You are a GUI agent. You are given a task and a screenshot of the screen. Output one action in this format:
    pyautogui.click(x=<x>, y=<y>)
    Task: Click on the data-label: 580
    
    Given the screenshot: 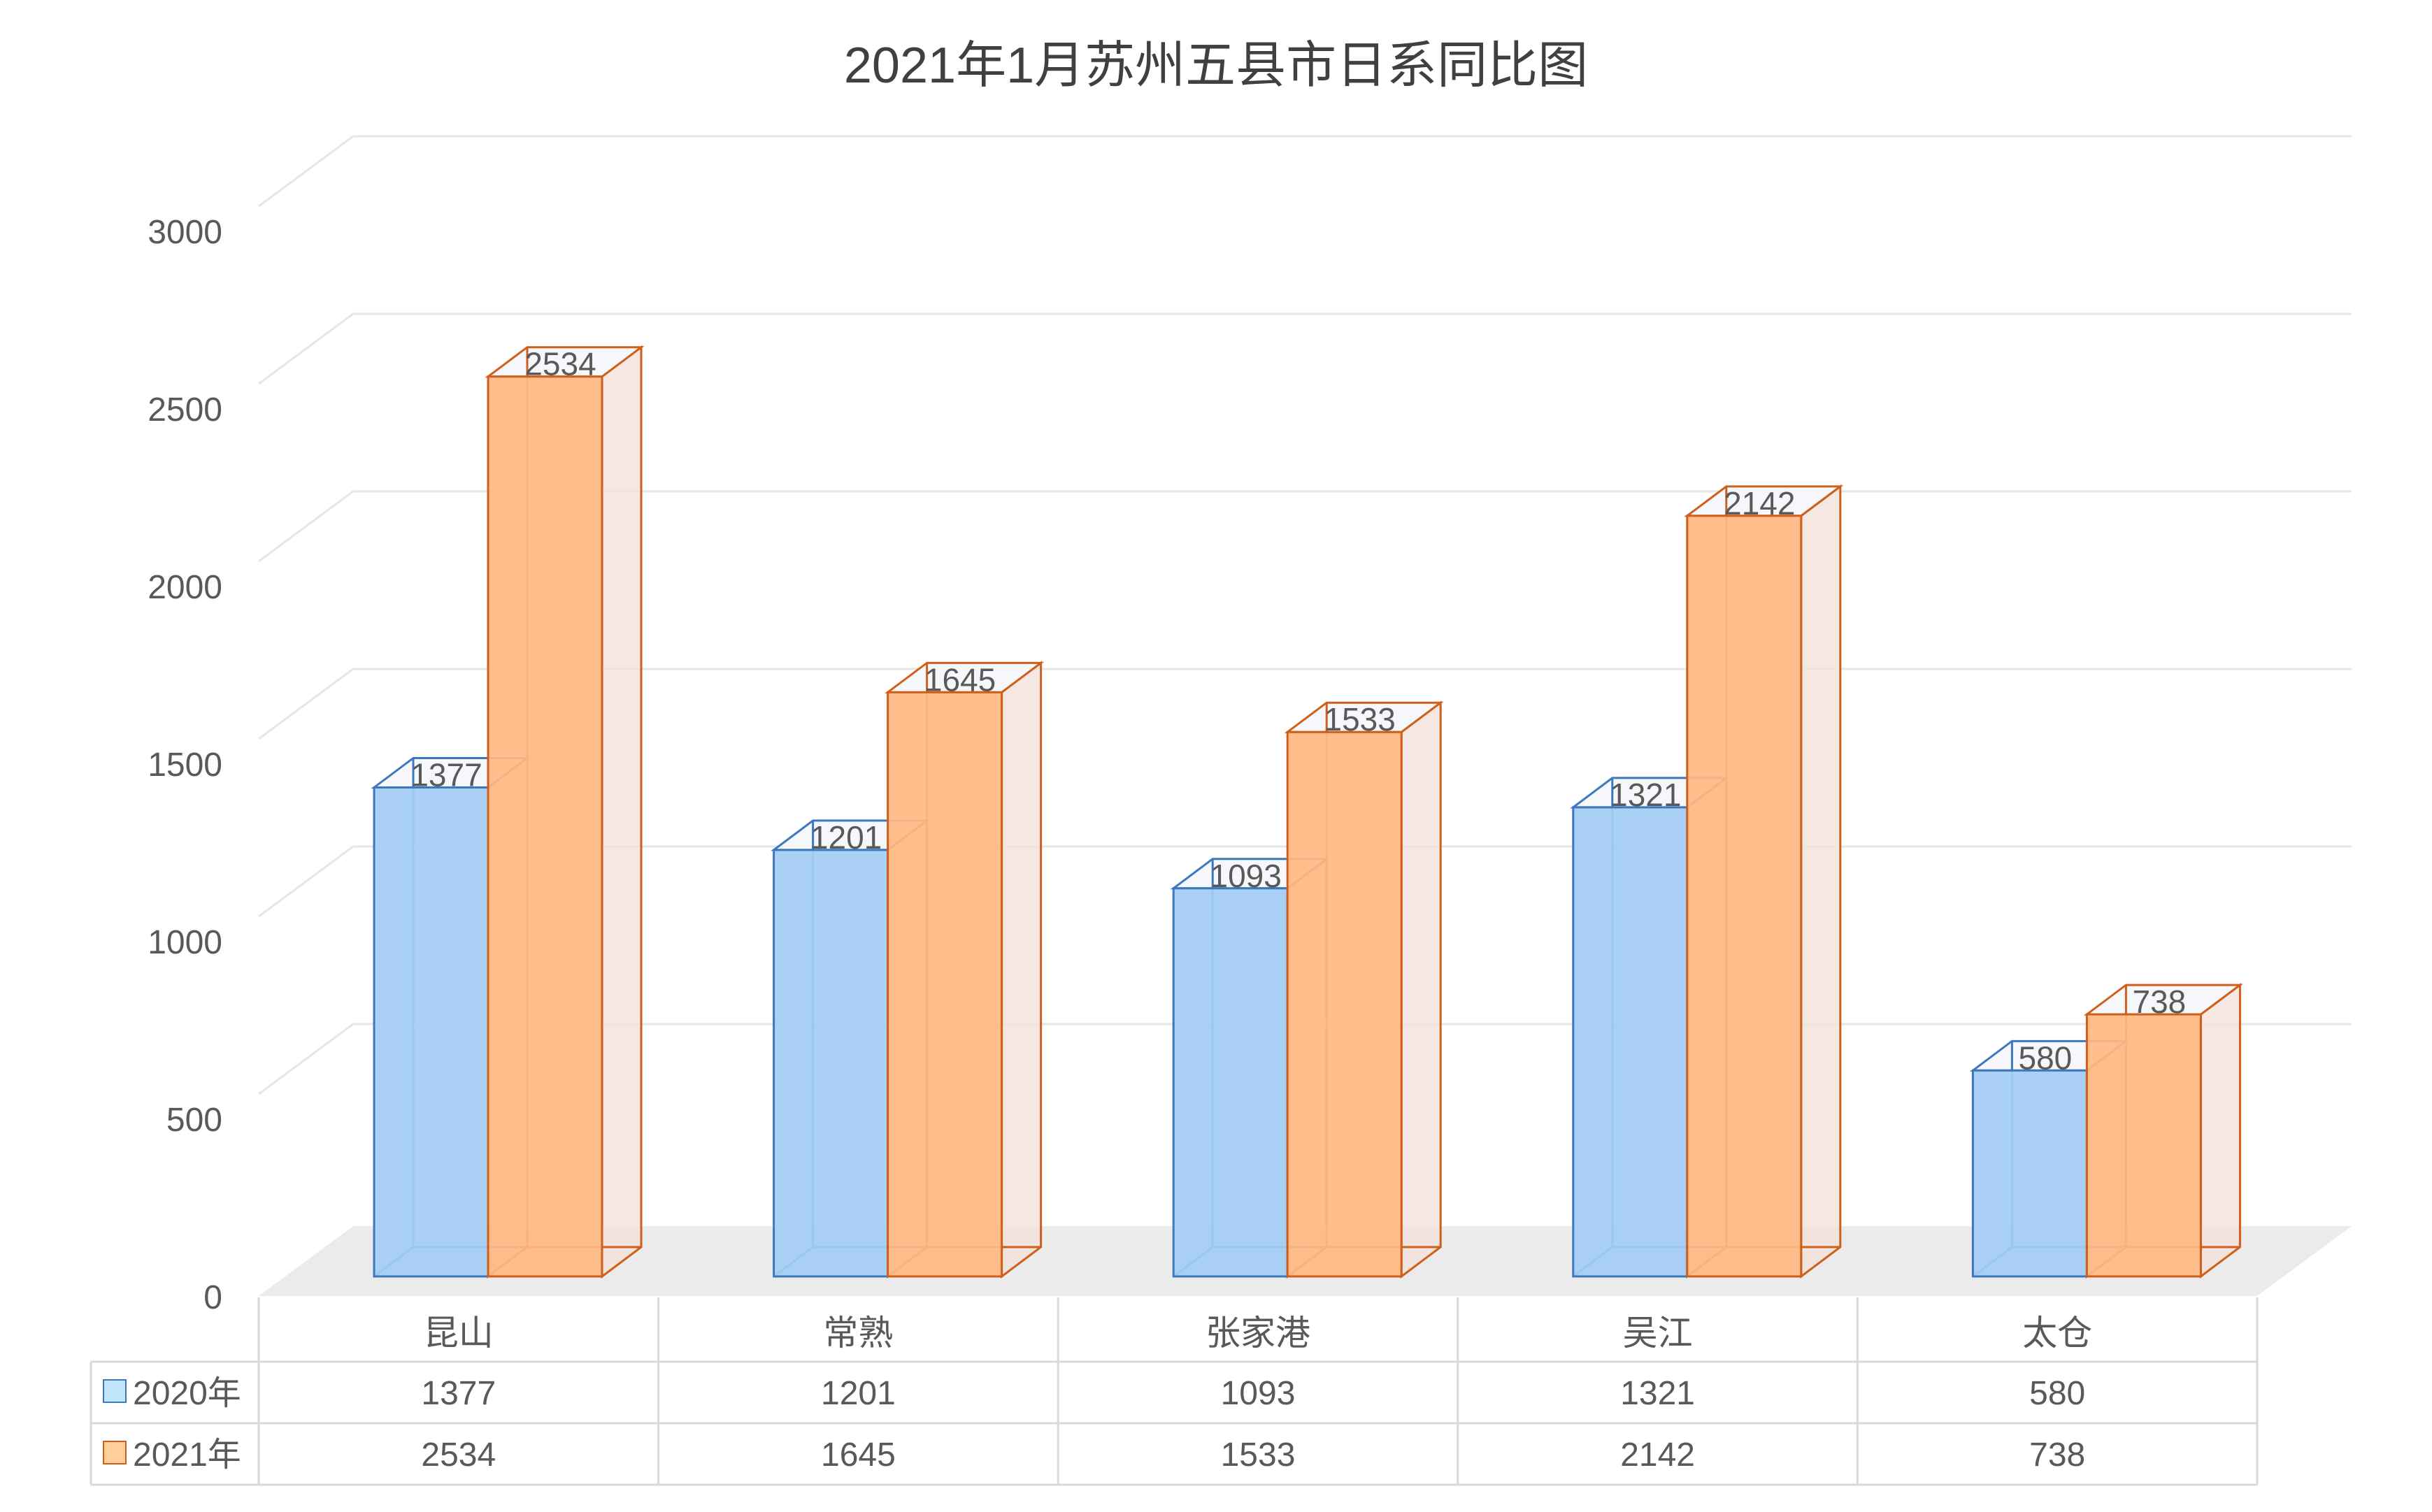 What is the action you would take?
    pyautogui.click(x=2046, y=1057)
    